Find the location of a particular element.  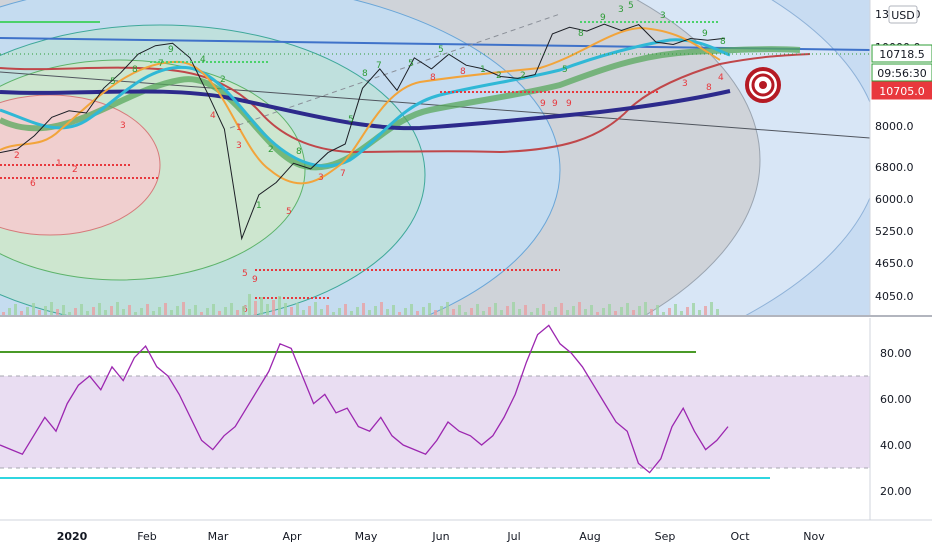

currency-label: USD is located at coordinates (903, 15).